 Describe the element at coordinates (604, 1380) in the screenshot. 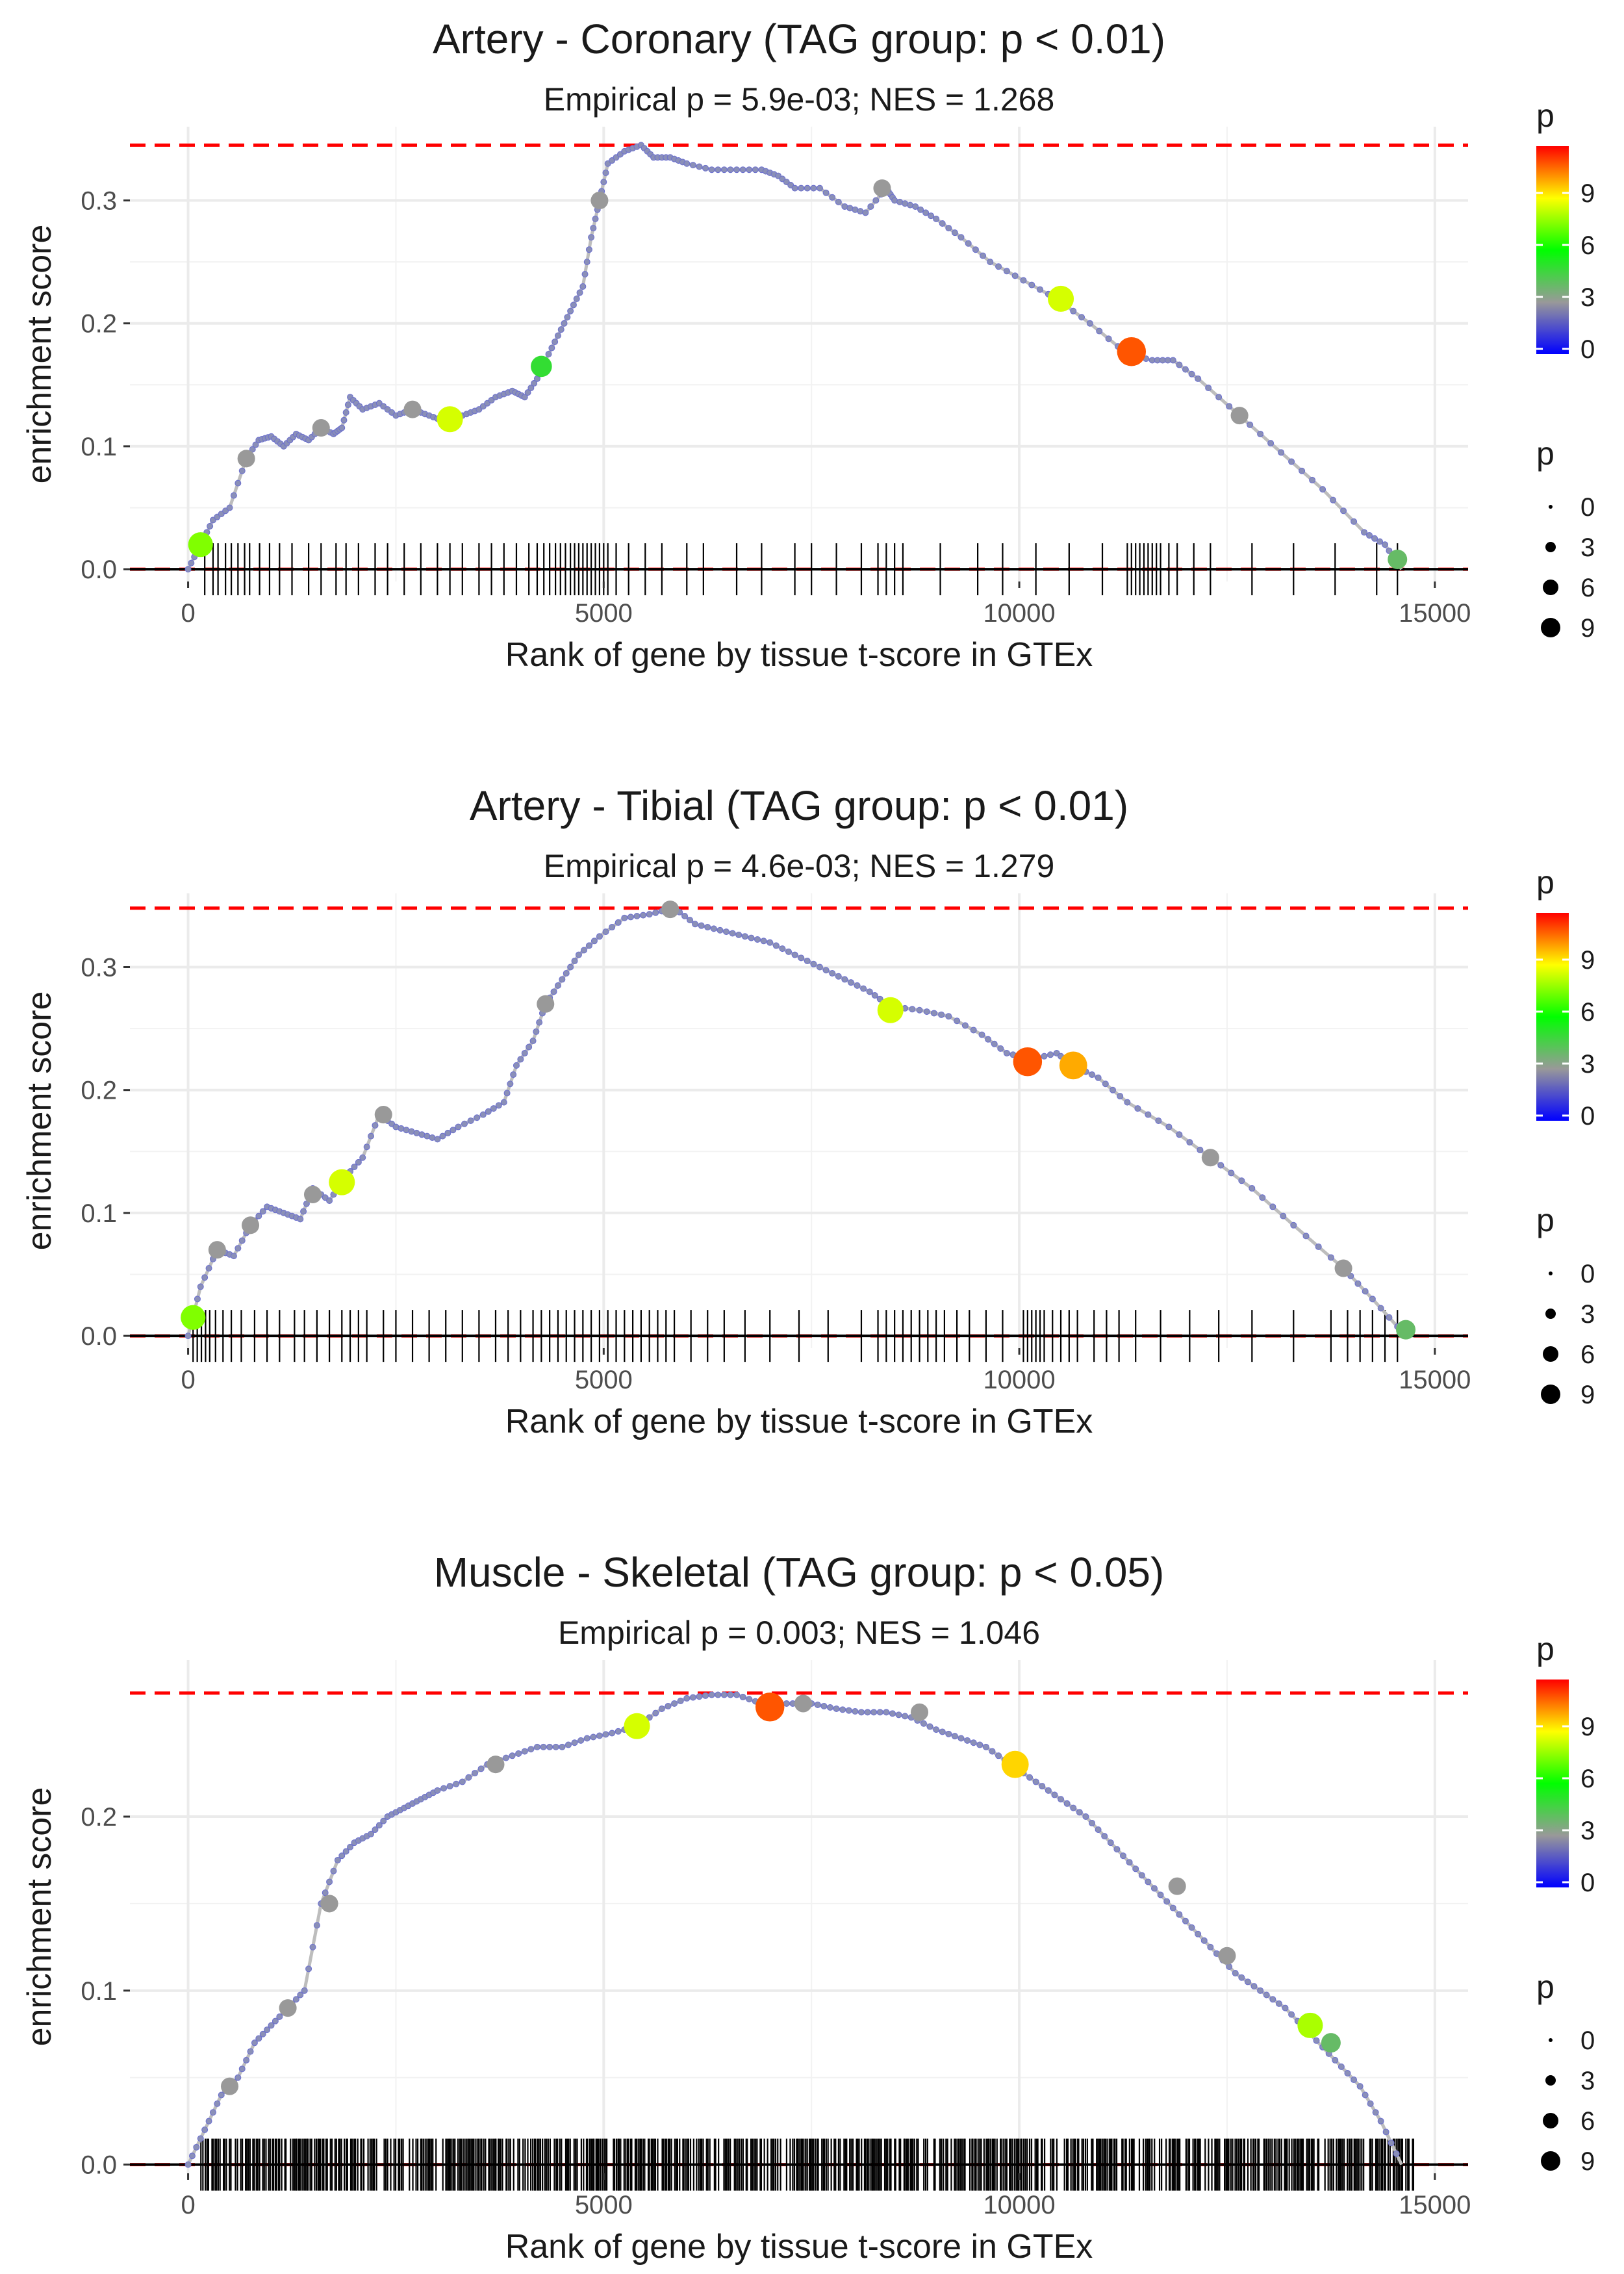

I see `x-tick-label: 5000` at that location.